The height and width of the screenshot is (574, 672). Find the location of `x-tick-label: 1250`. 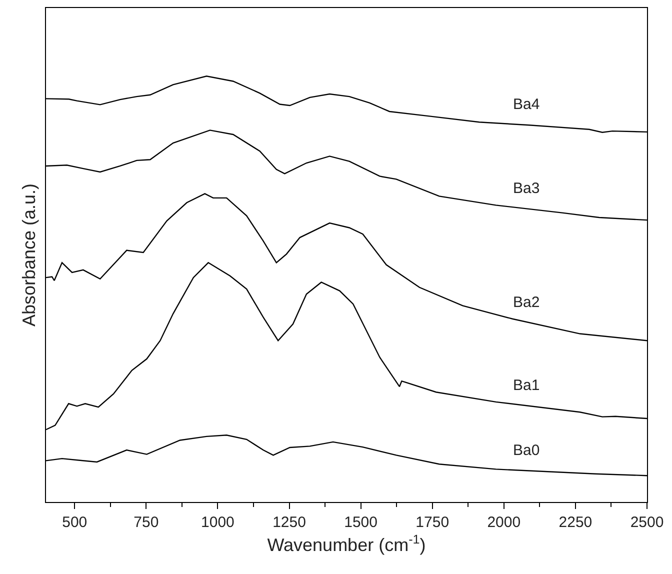

x-tick-label: 1250 is located at coordinates (289, 523).